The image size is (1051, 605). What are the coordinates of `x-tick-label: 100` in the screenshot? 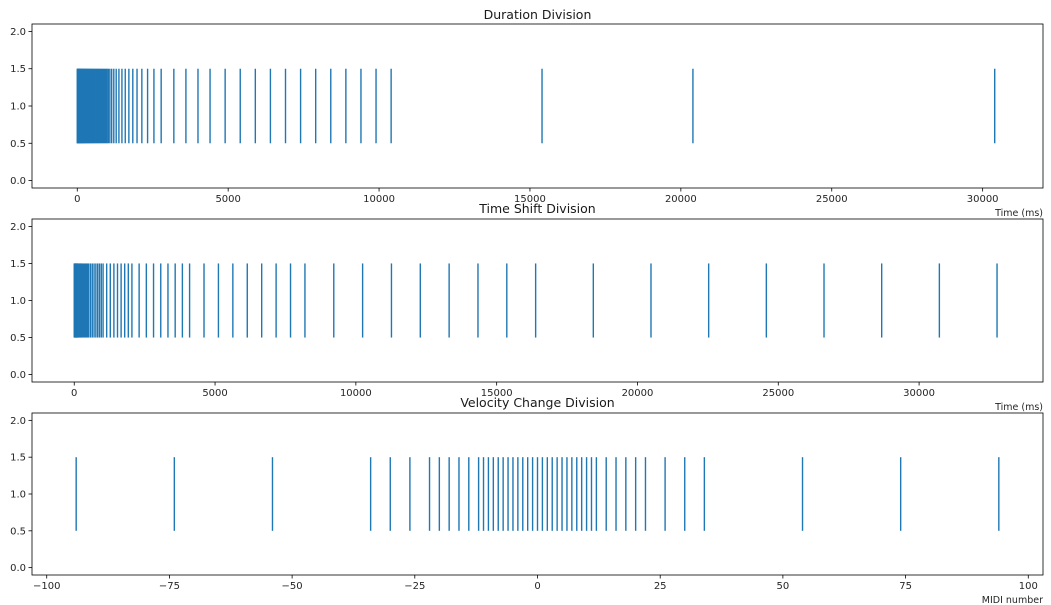 It's located at (1028, 586).